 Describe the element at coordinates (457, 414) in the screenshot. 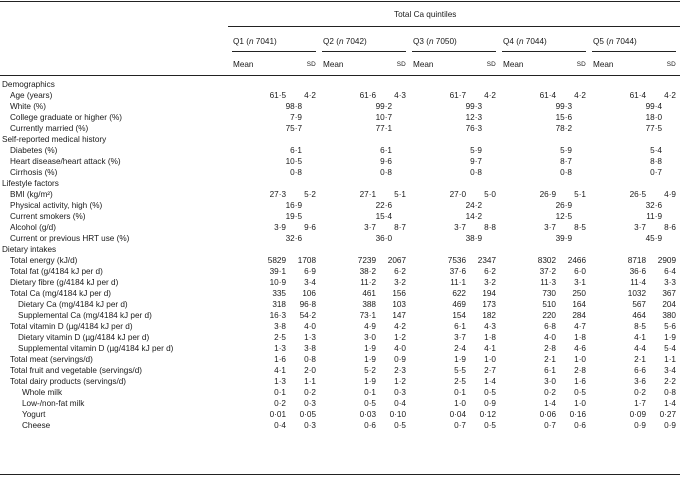

I see `mean-value: 0·04` at that location.